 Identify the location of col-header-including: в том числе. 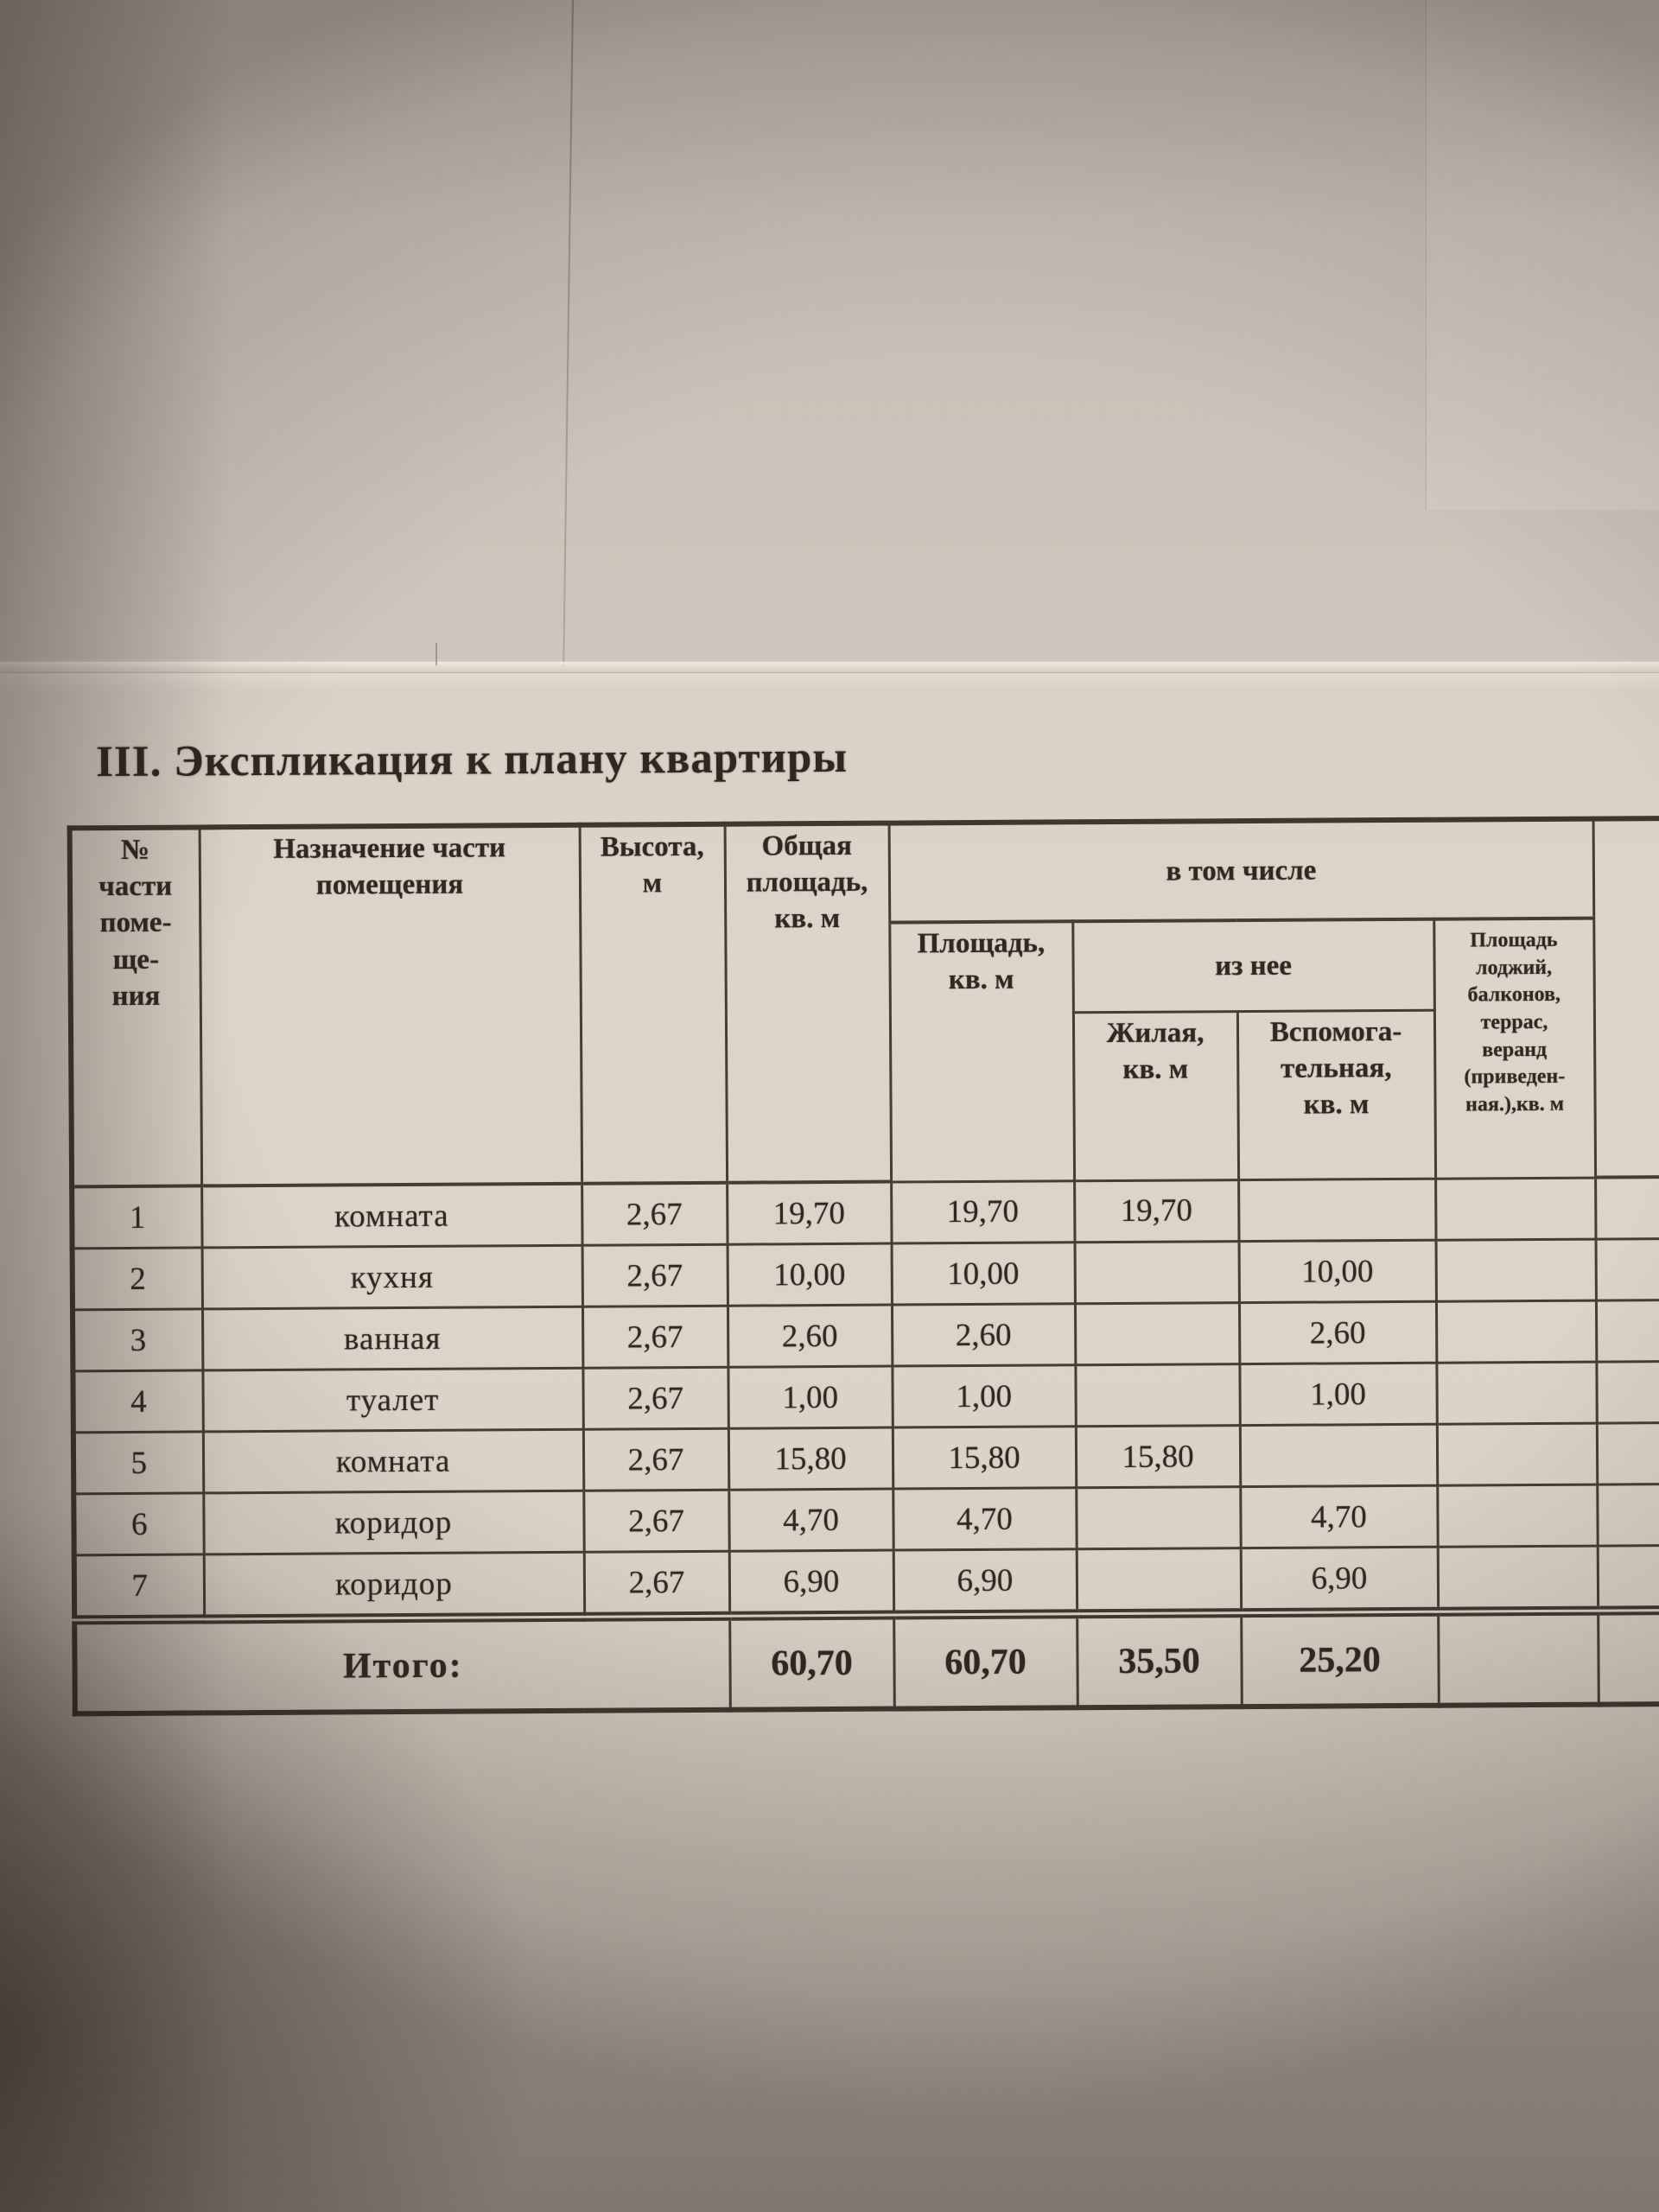
(1241, 870).